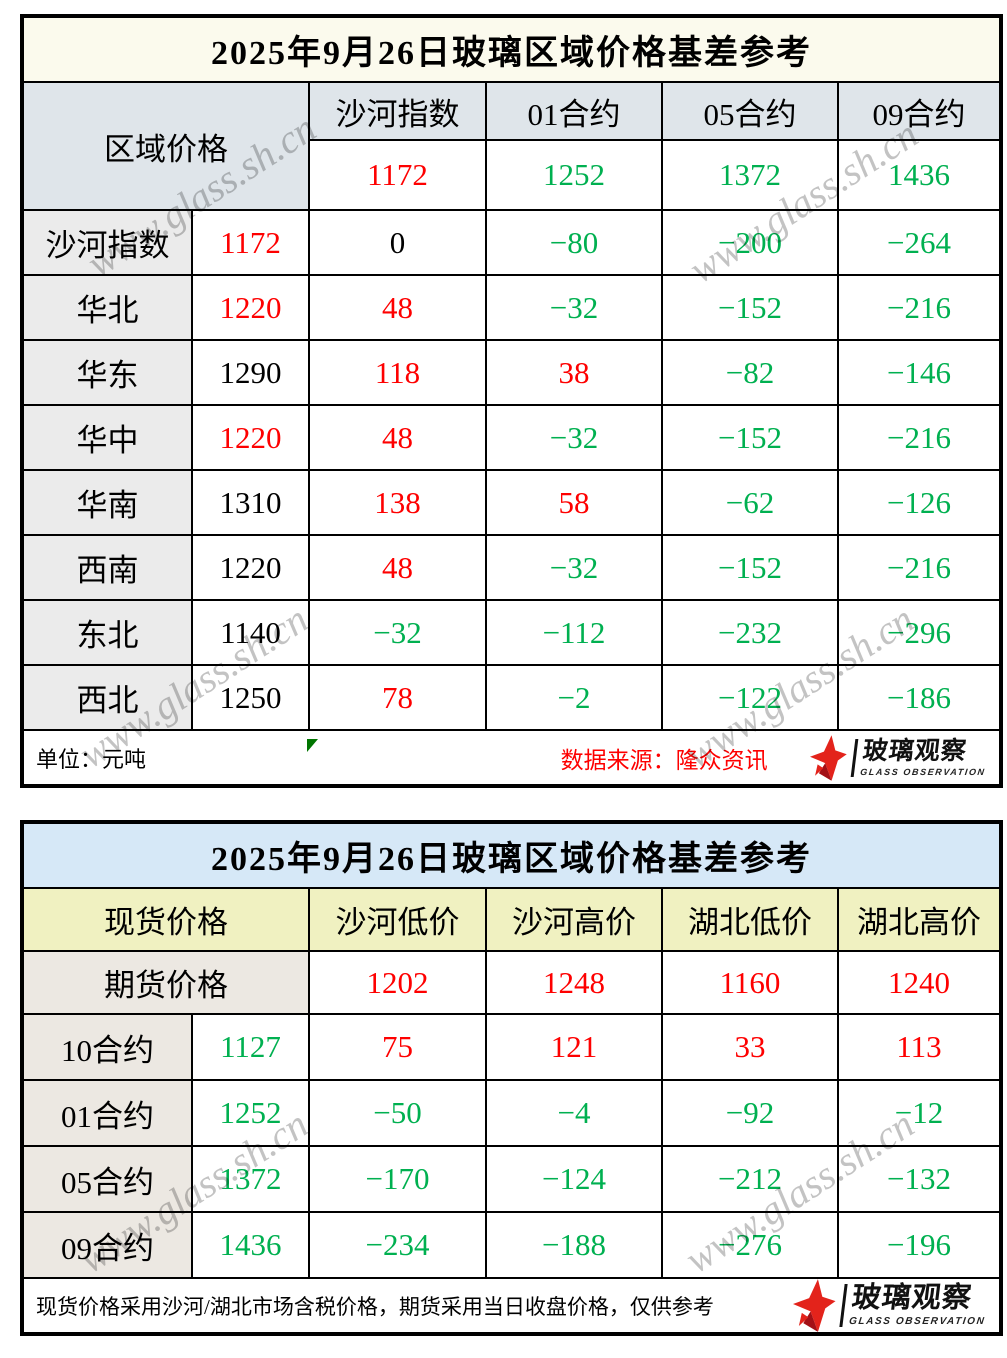  I want to click on value-cell: 75, so click(397, 1047).